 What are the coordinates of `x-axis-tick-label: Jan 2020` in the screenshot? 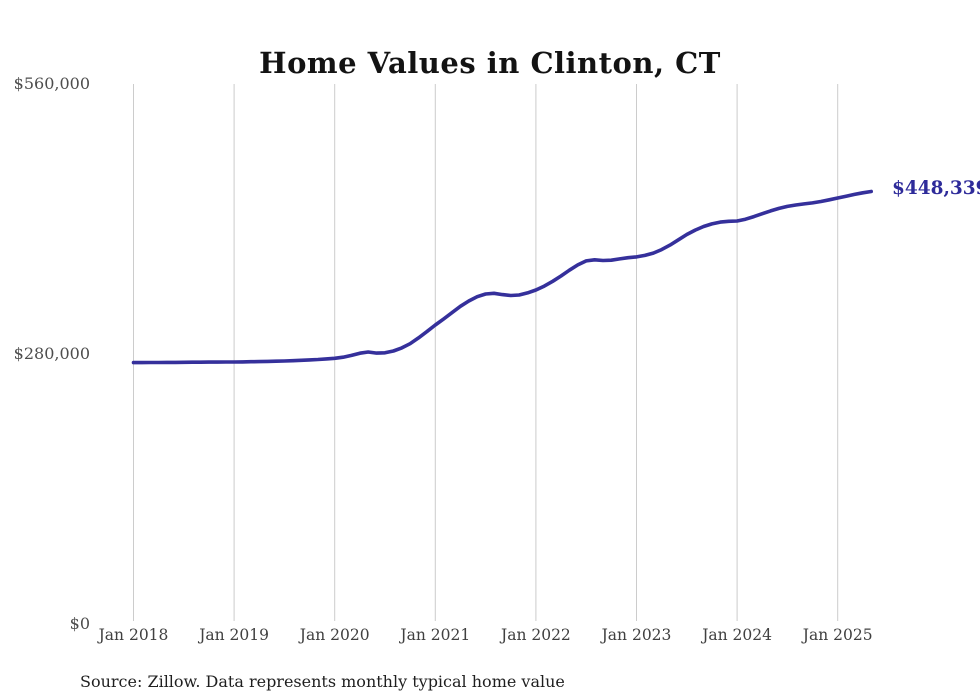 It's located at (334, 635).